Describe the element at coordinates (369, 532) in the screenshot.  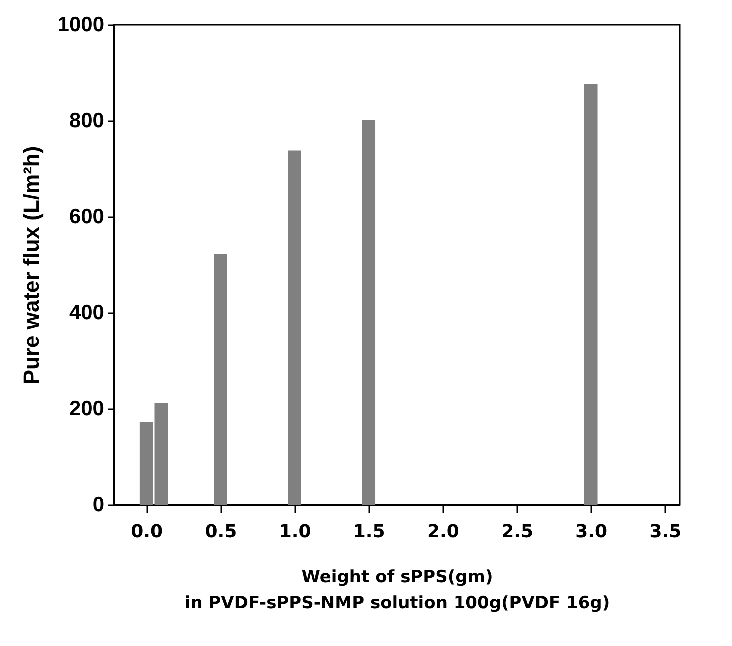
I see `x-tick-label: 1.5` at that location.